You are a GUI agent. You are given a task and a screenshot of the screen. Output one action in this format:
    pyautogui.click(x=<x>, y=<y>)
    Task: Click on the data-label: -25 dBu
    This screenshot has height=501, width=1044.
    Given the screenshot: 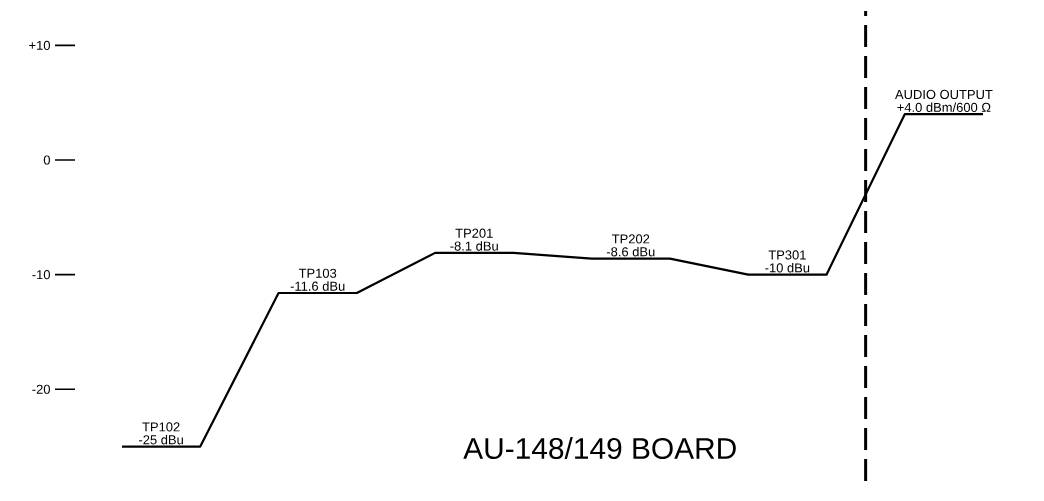 What is the action you would take?
    pyautogui.click(x=161, y=439)
    